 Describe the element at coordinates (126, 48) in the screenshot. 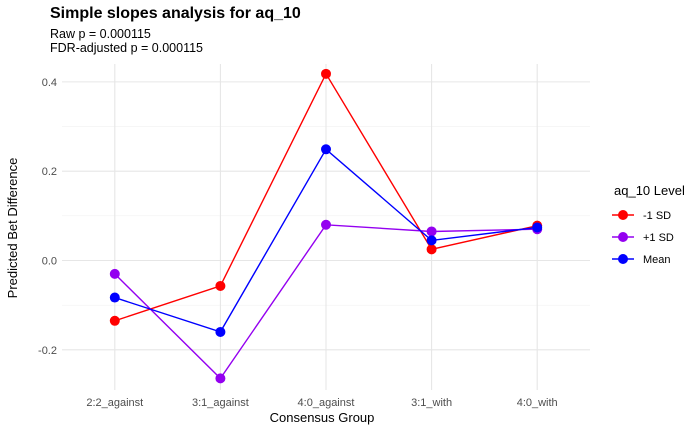

I see `fdr-p-subtitle: FDR-adjusted p = 0.000115` at that location.